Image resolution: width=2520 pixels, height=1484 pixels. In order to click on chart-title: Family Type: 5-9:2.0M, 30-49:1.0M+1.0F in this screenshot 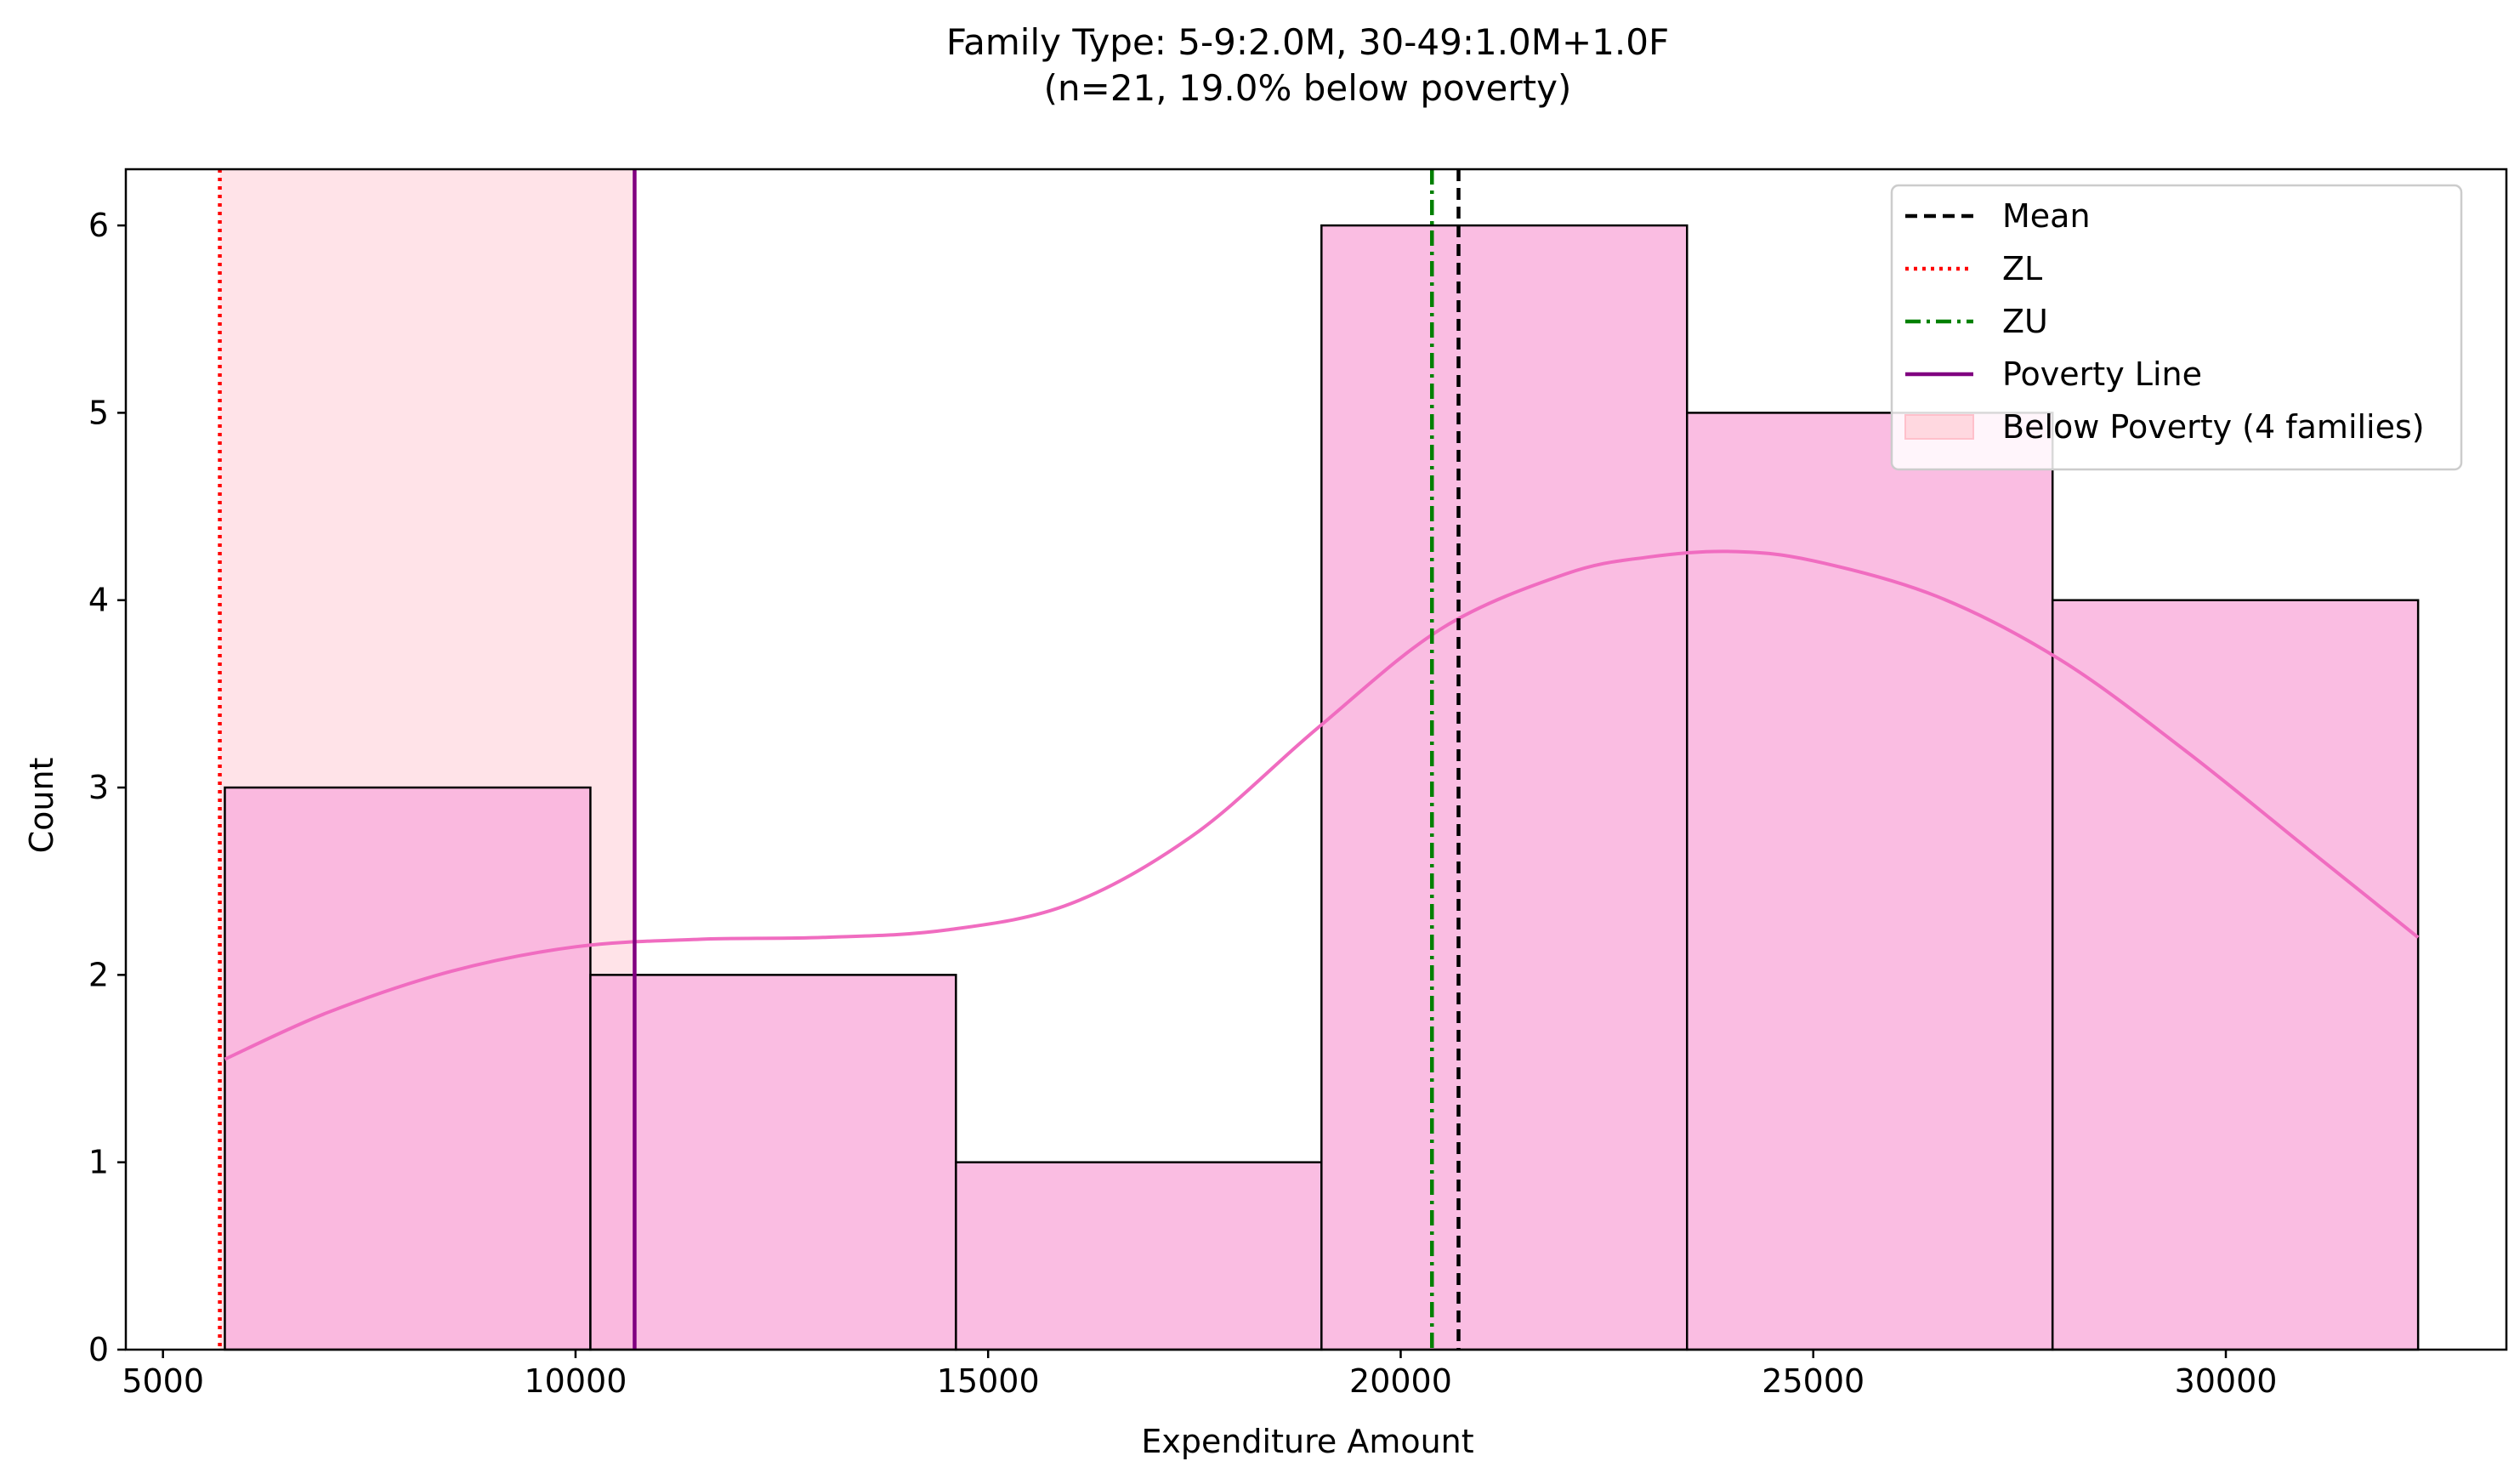, I will do `click(1308, 42)`.